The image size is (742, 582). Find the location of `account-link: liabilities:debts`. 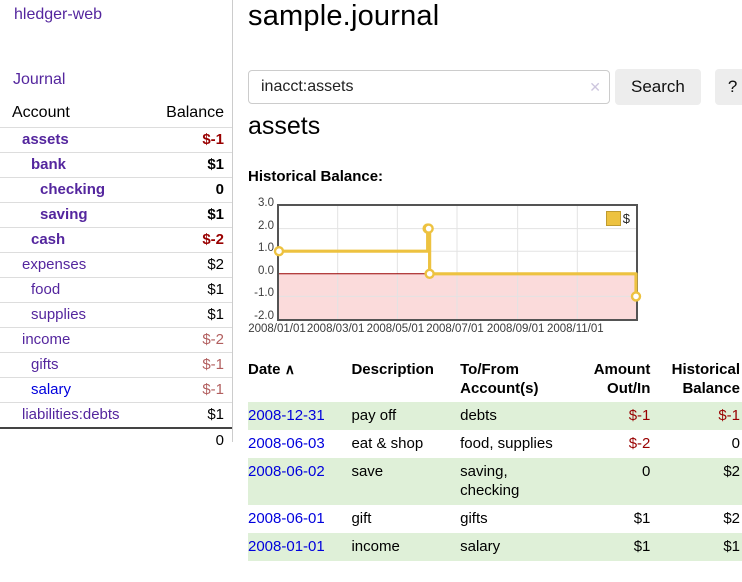

account-link: liabilities:debts is located at coordinates (71, 414).